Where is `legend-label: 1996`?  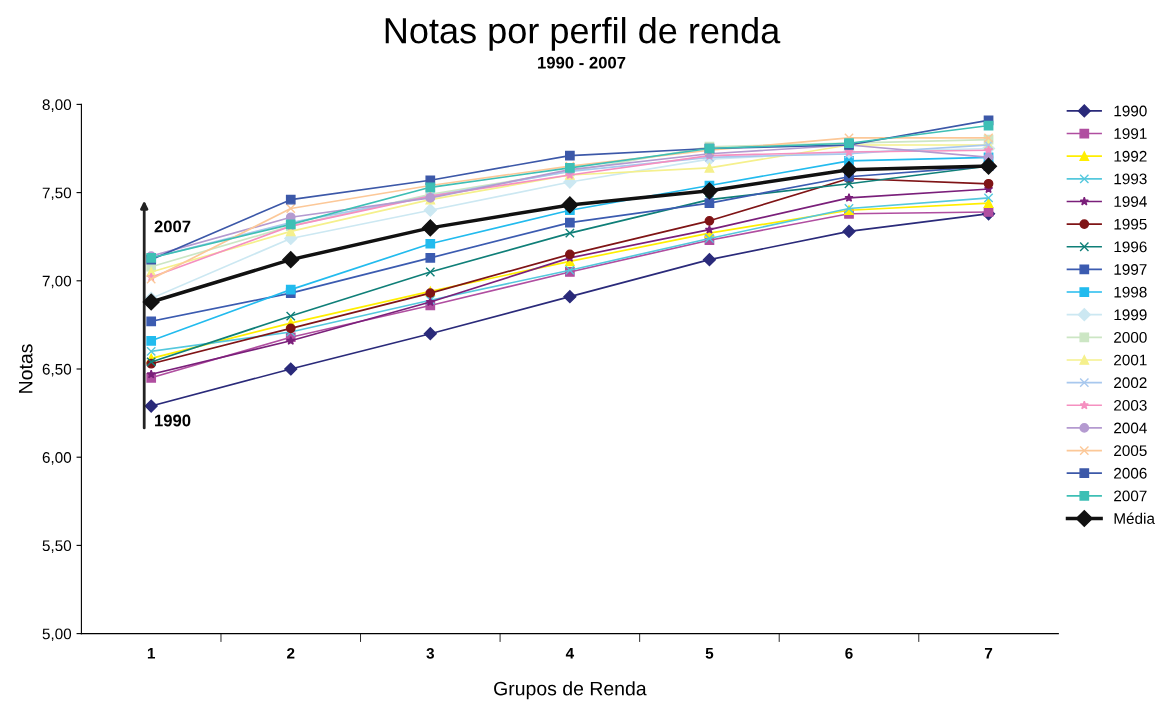 legend-label: 1996 is located at coordinates (1130, 247).